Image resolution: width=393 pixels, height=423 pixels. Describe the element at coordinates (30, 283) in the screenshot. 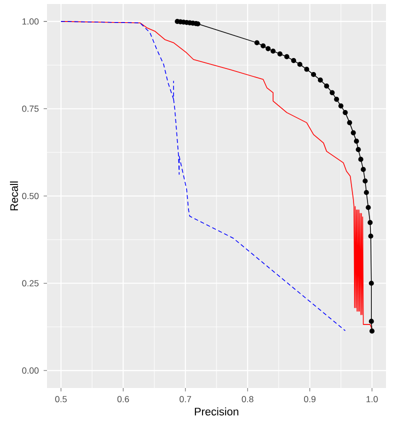

I see `y-tick-label: 0.25` at that location.